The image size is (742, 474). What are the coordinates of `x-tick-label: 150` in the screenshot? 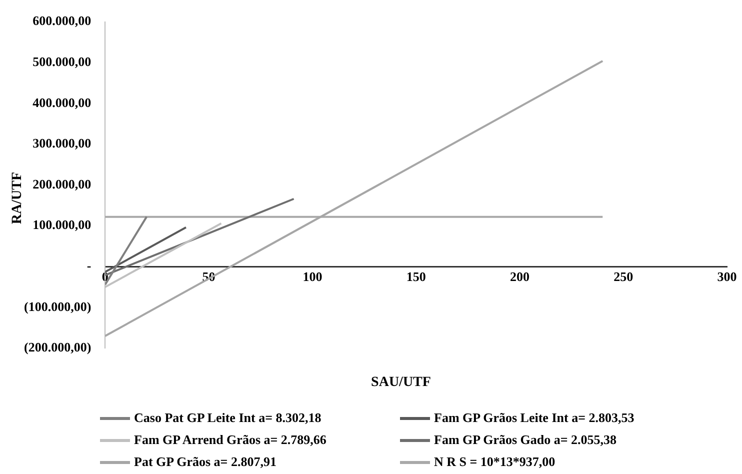 It's located at (416, 276).